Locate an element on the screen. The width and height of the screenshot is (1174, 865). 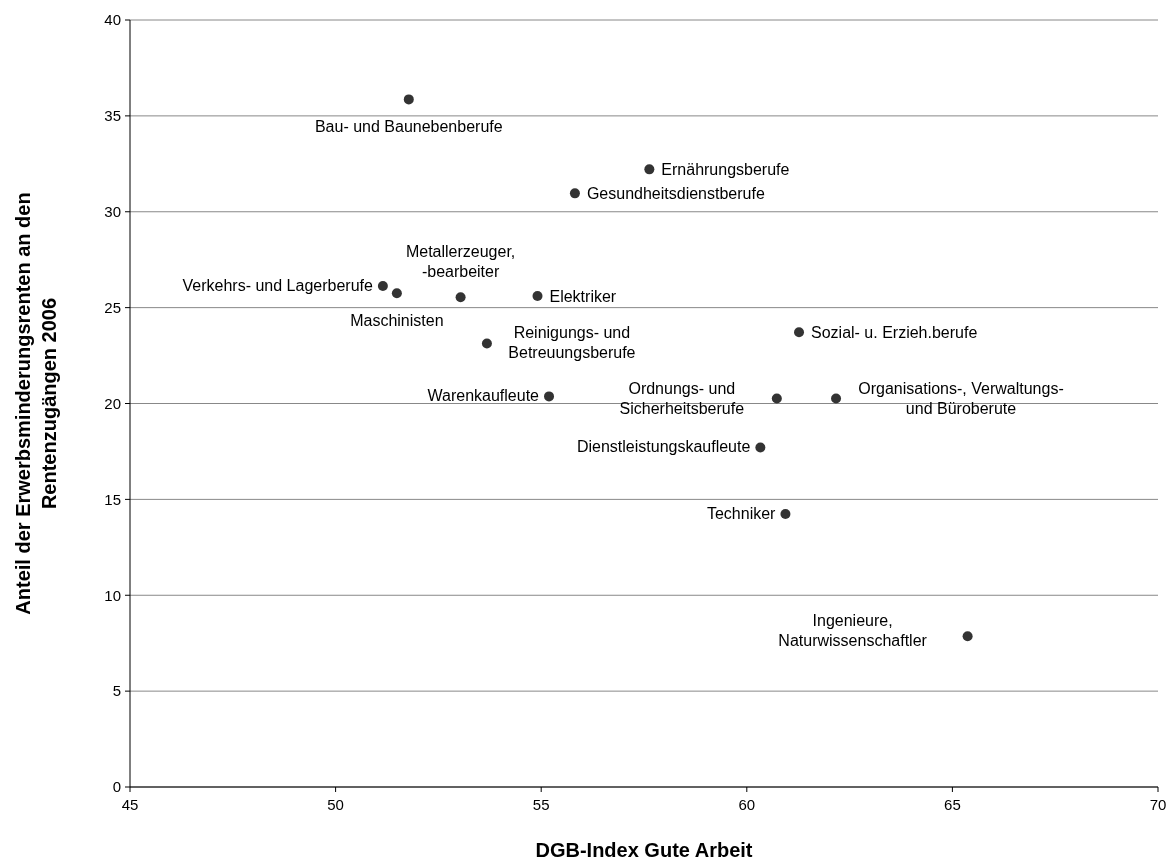
y-tick-label: 40 is located at coordinates (112, 20).